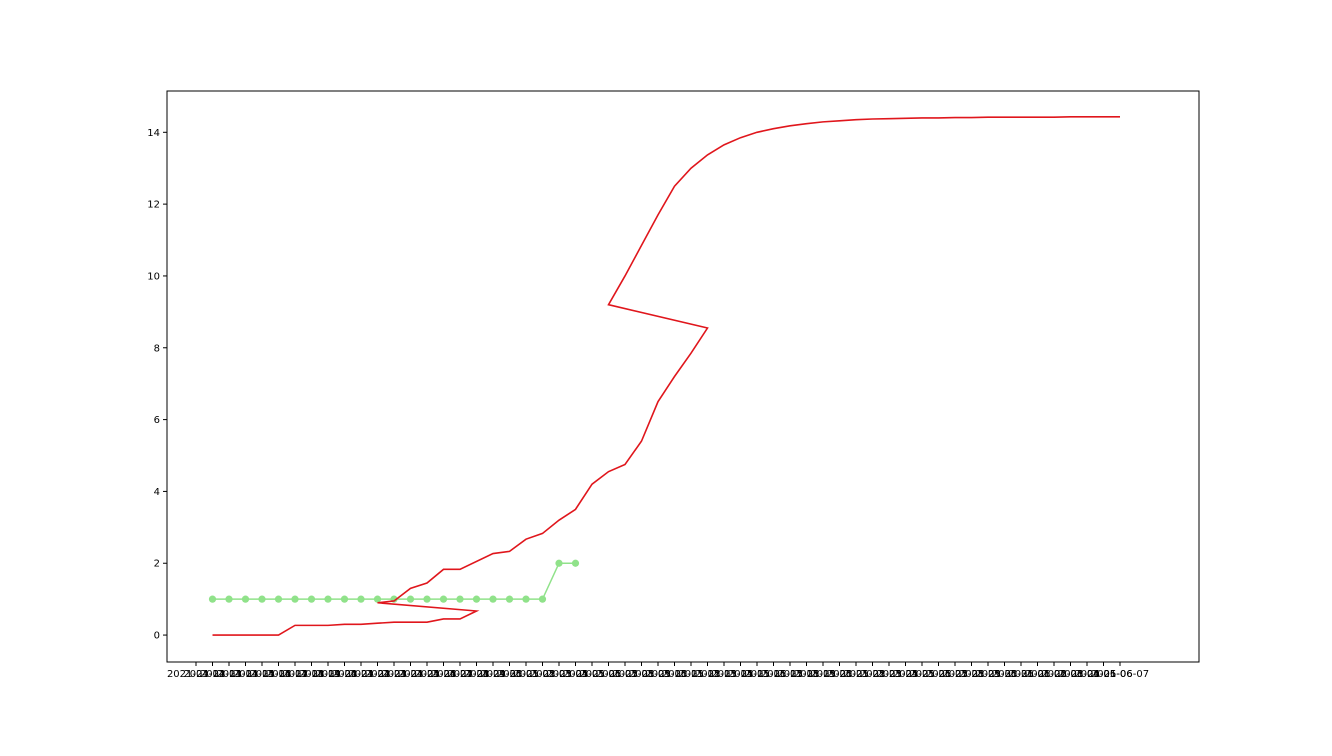 The width and height of the screenshot is (1332, 756). I want to click on y-tick-label: 8, so click(157, 348).